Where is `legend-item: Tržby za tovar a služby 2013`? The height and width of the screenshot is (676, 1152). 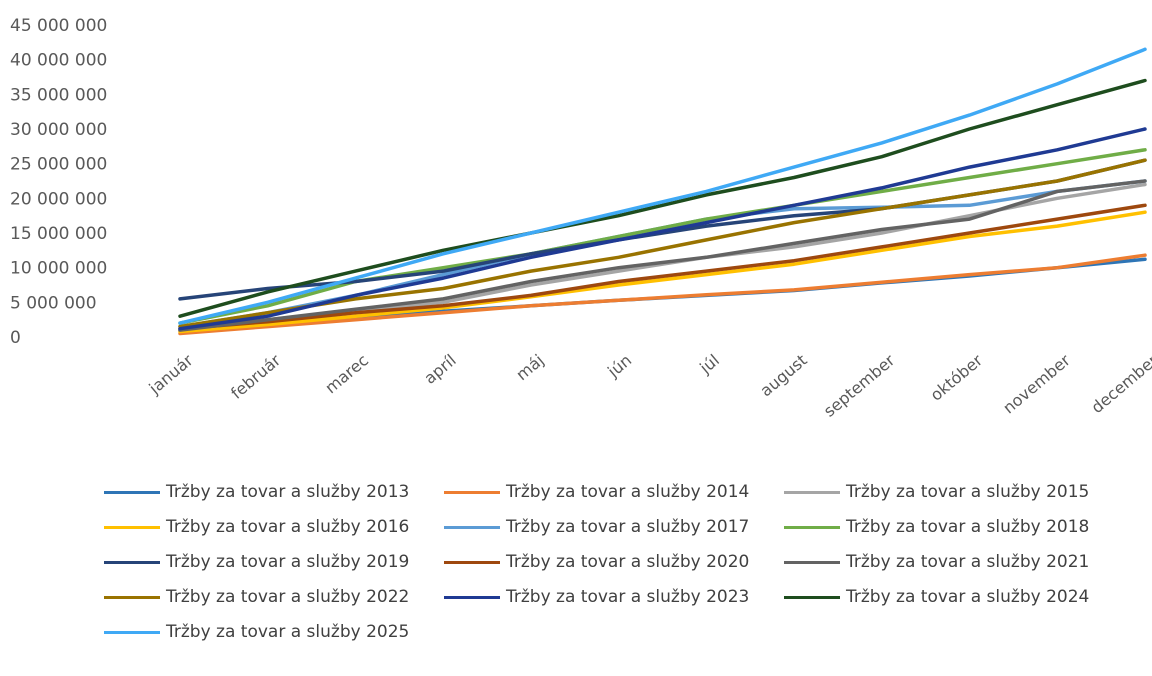 legend-item: Tržby za tovar a služby 2013 is located at coordinates (256, 492).